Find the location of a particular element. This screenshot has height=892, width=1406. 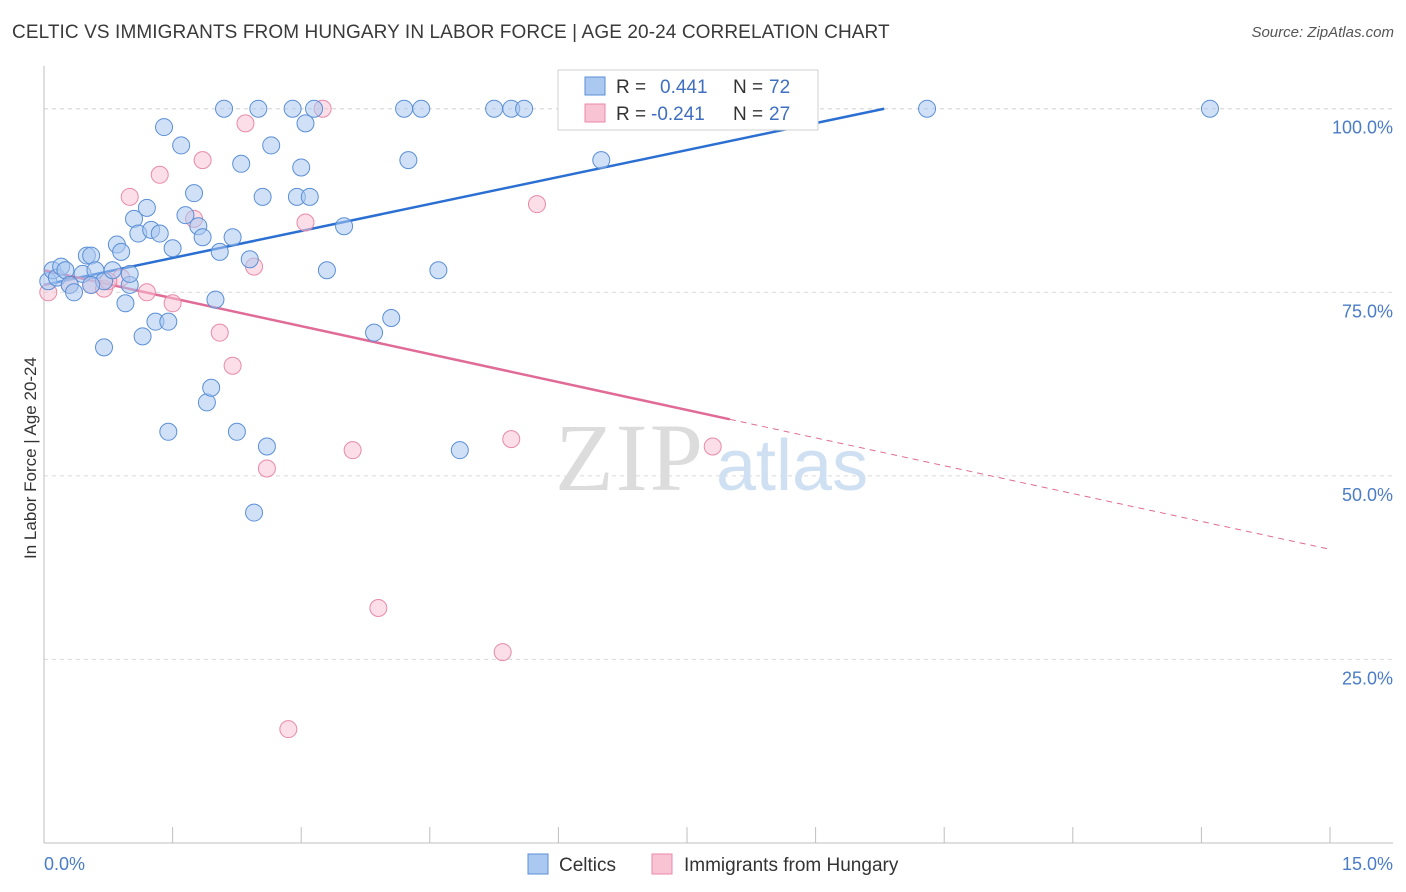

trend-line-celtic is located at coordinates (464, 197).